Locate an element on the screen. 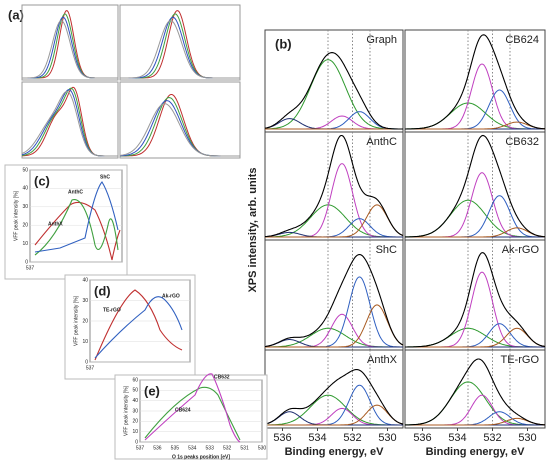  x-tick-label: 530 is located at coordinates (387, 438).